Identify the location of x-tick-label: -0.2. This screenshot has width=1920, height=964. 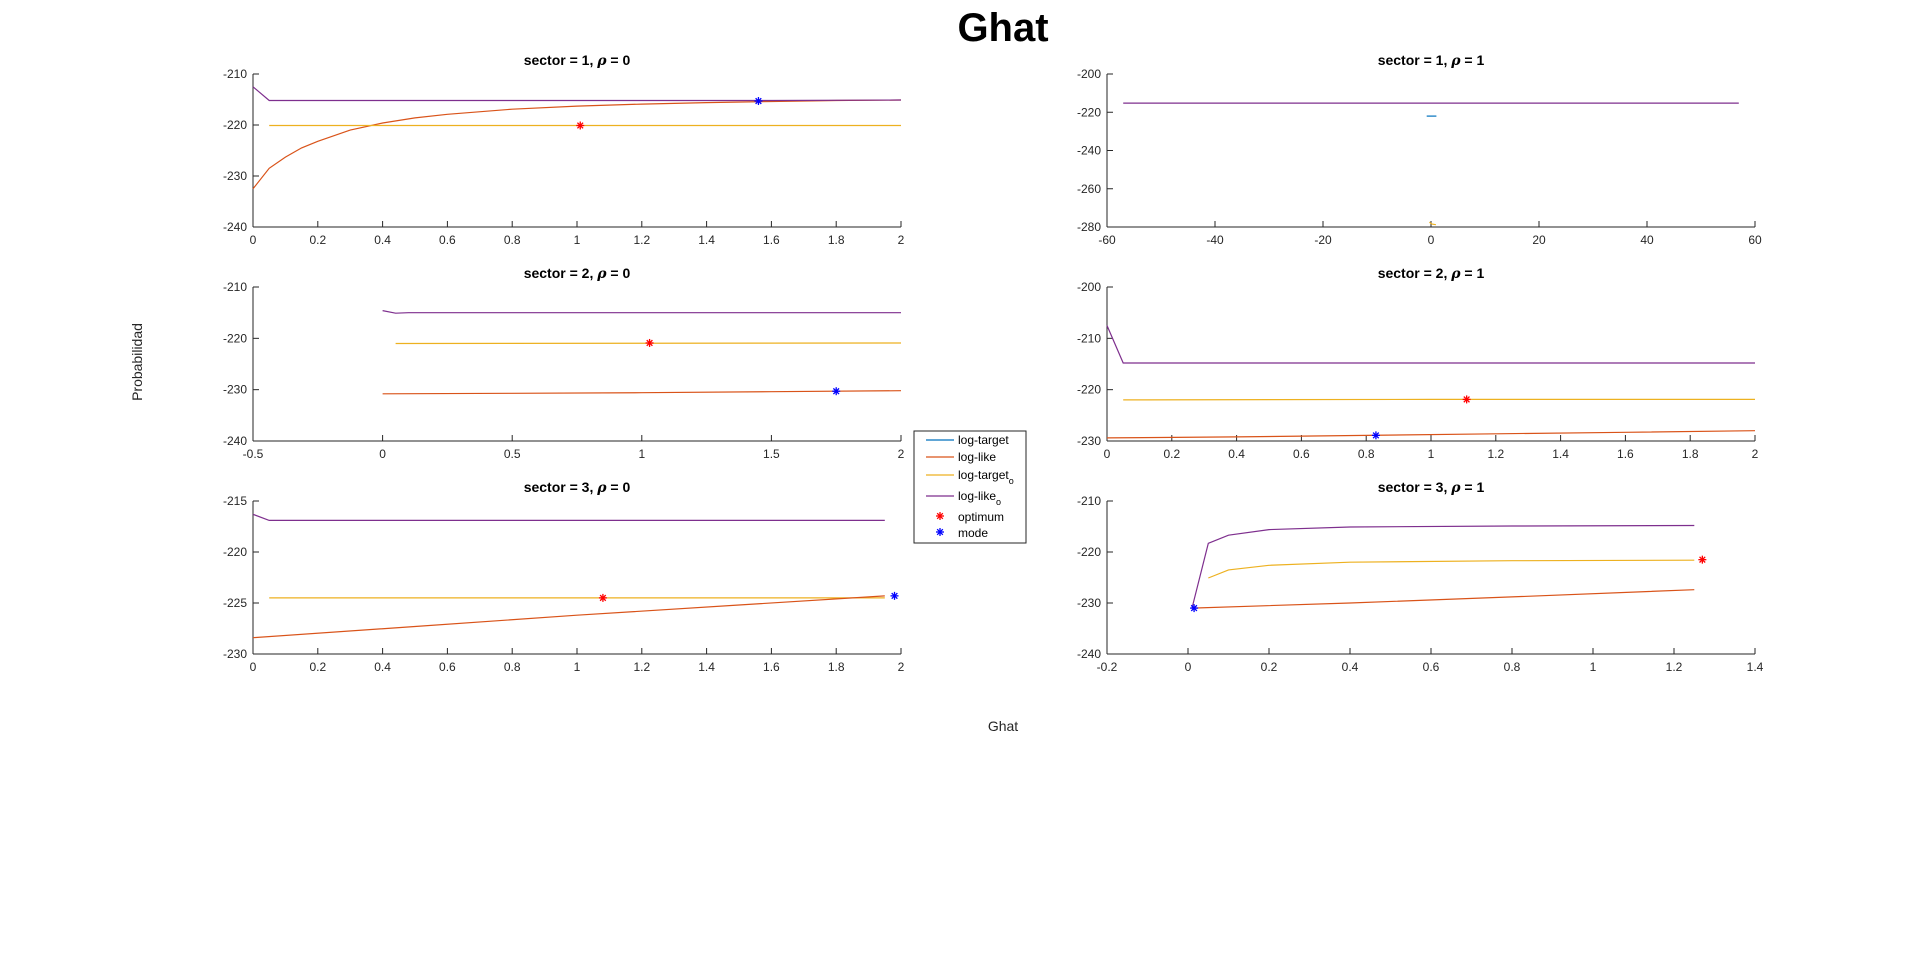
(1107, 667).